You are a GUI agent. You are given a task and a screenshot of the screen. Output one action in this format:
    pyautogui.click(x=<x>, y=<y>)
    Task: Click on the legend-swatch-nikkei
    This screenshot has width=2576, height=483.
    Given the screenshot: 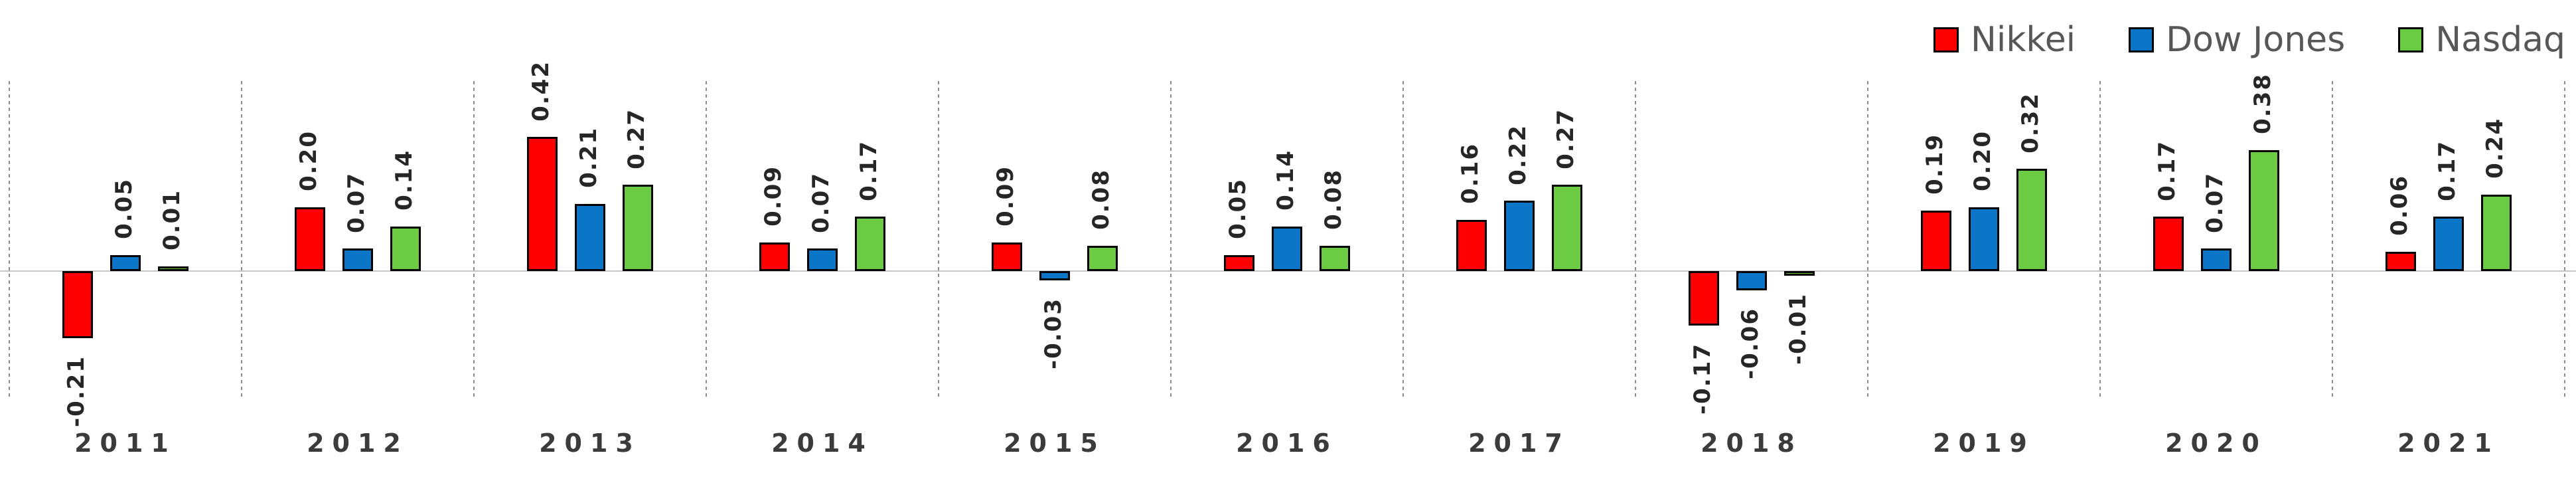 What is the action you would take?
    pyautogui.click(x=1946, y=39)
    